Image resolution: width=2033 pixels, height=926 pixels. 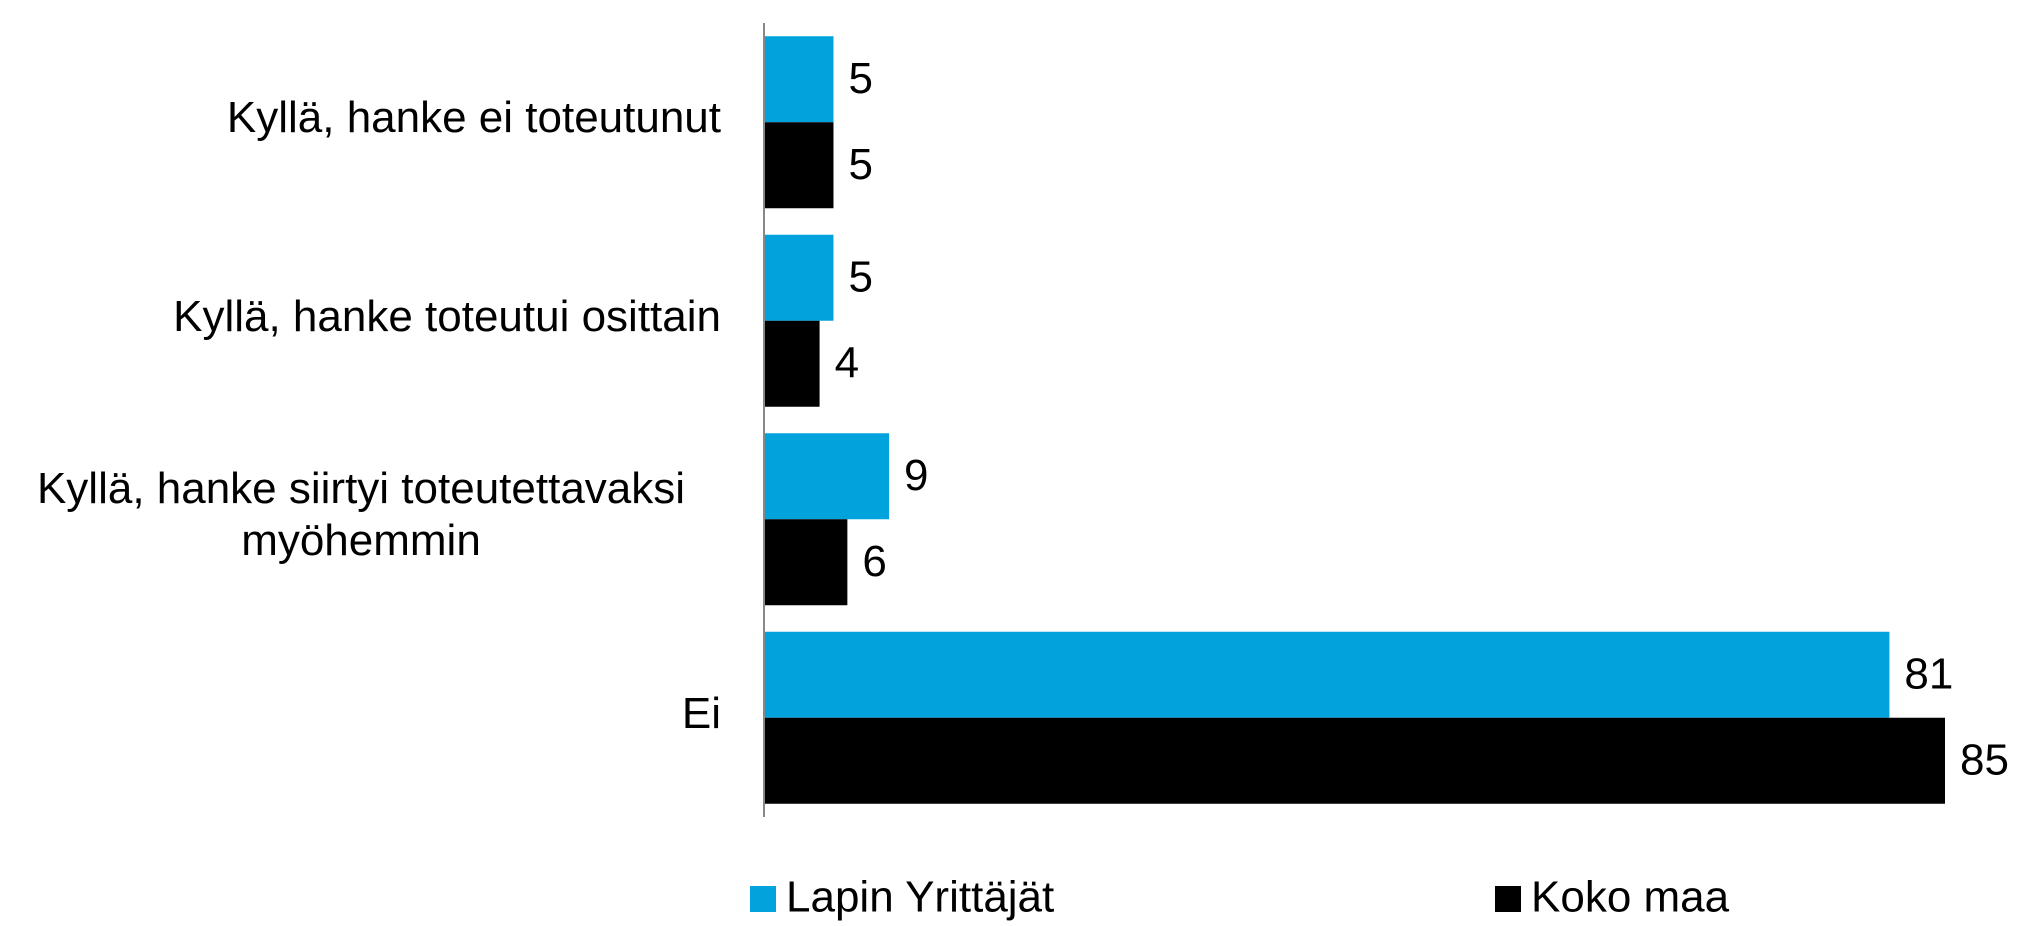 What do you see at coordinates (1984, 759) in the screenshot?
I see `data-label: 85` at bounding box center [1984, 759].